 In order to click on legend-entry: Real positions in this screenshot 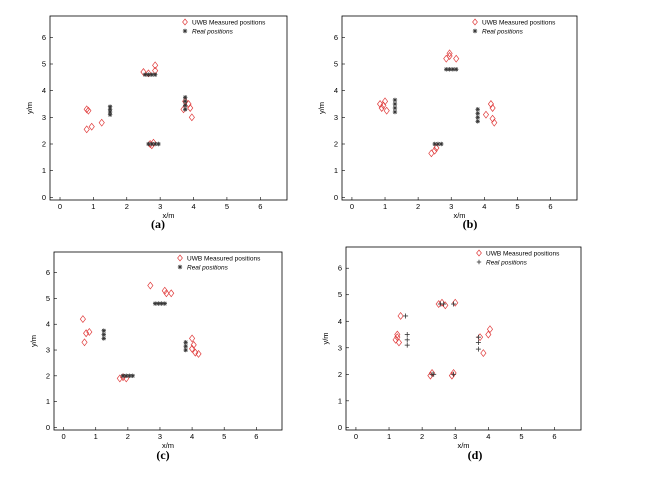, I will do `click(507, 262)`.